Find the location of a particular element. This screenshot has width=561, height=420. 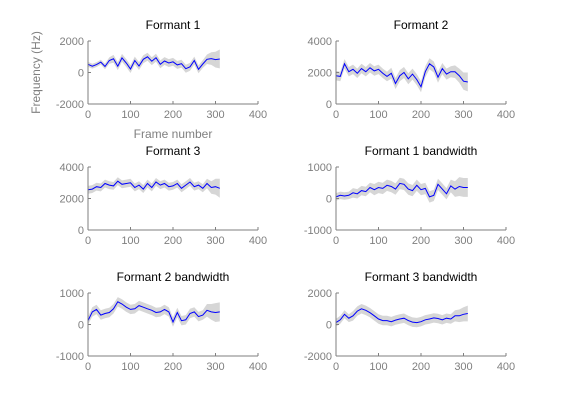

x-axis-label: Frame number is located at coordinates (173, 134).